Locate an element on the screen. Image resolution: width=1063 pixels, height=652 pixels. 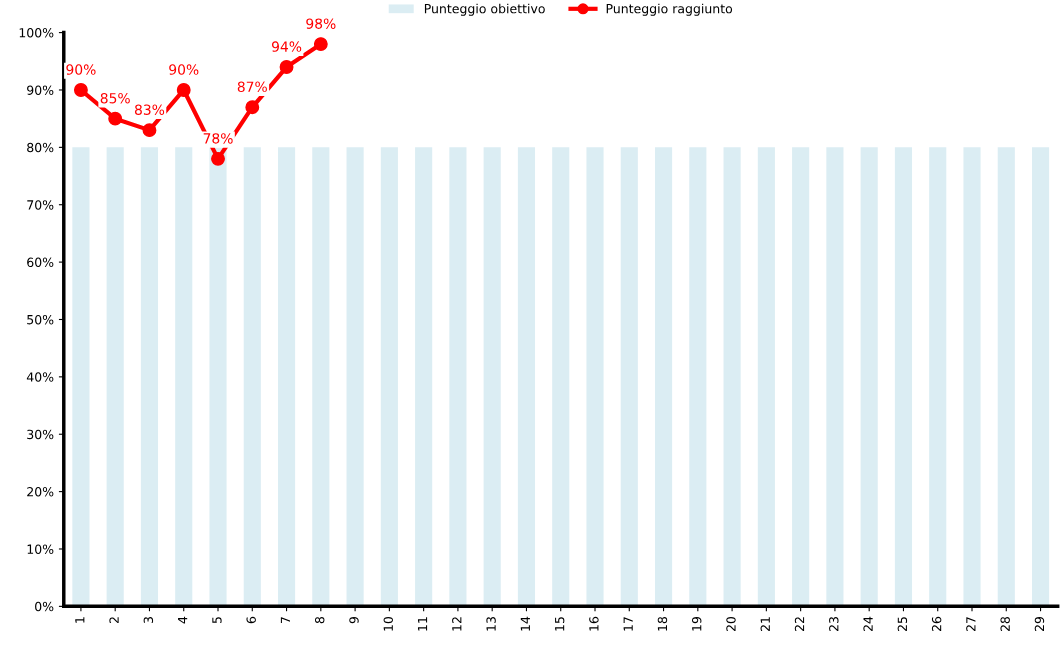
x-tick-label: 22 is located at coordinates (799, 624).